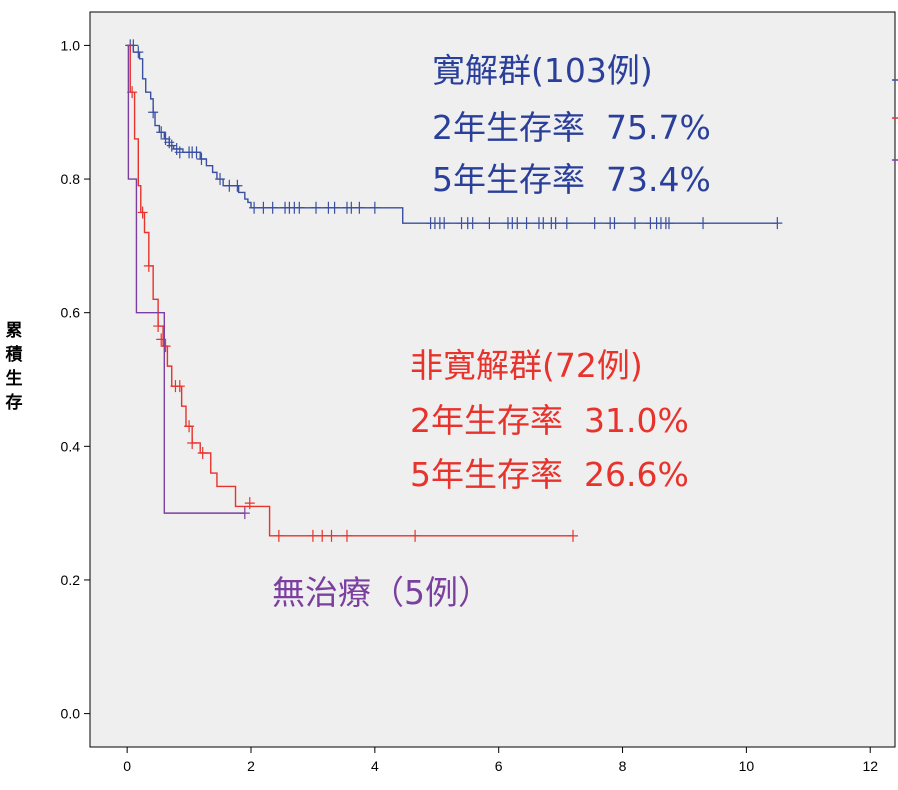 This screenshot has height=790, width=898. What do you see at coordinates (549, 474) in the screenshot?
I see `annotation-nonremission-5yr: 5年生存率 26.6%` at bounding box center [549, 474].